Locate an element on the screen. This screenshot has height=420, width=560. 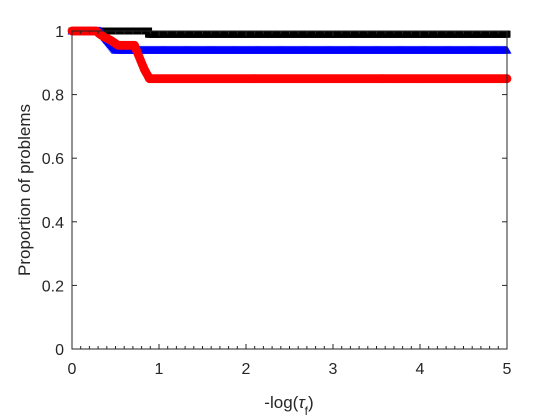
x-tick-label: 3 is located at coordinates (333, 369).